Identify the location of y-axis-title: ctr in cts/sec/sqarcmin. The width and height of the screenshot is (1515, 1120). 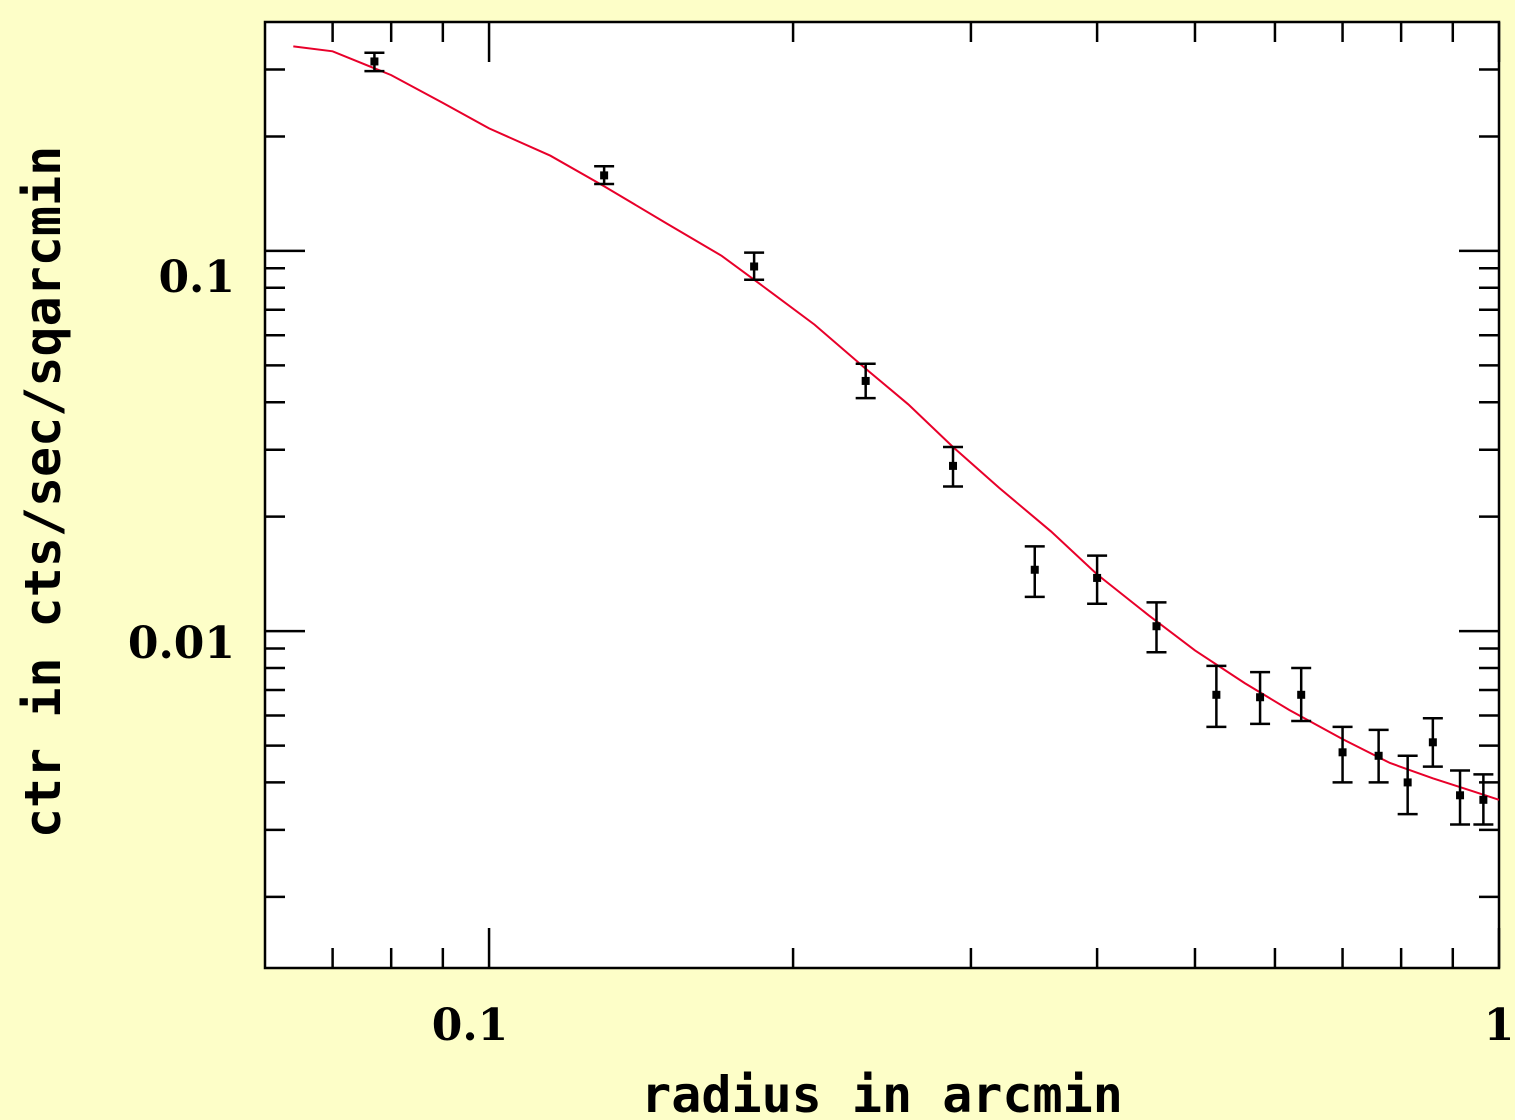
(43, 492).